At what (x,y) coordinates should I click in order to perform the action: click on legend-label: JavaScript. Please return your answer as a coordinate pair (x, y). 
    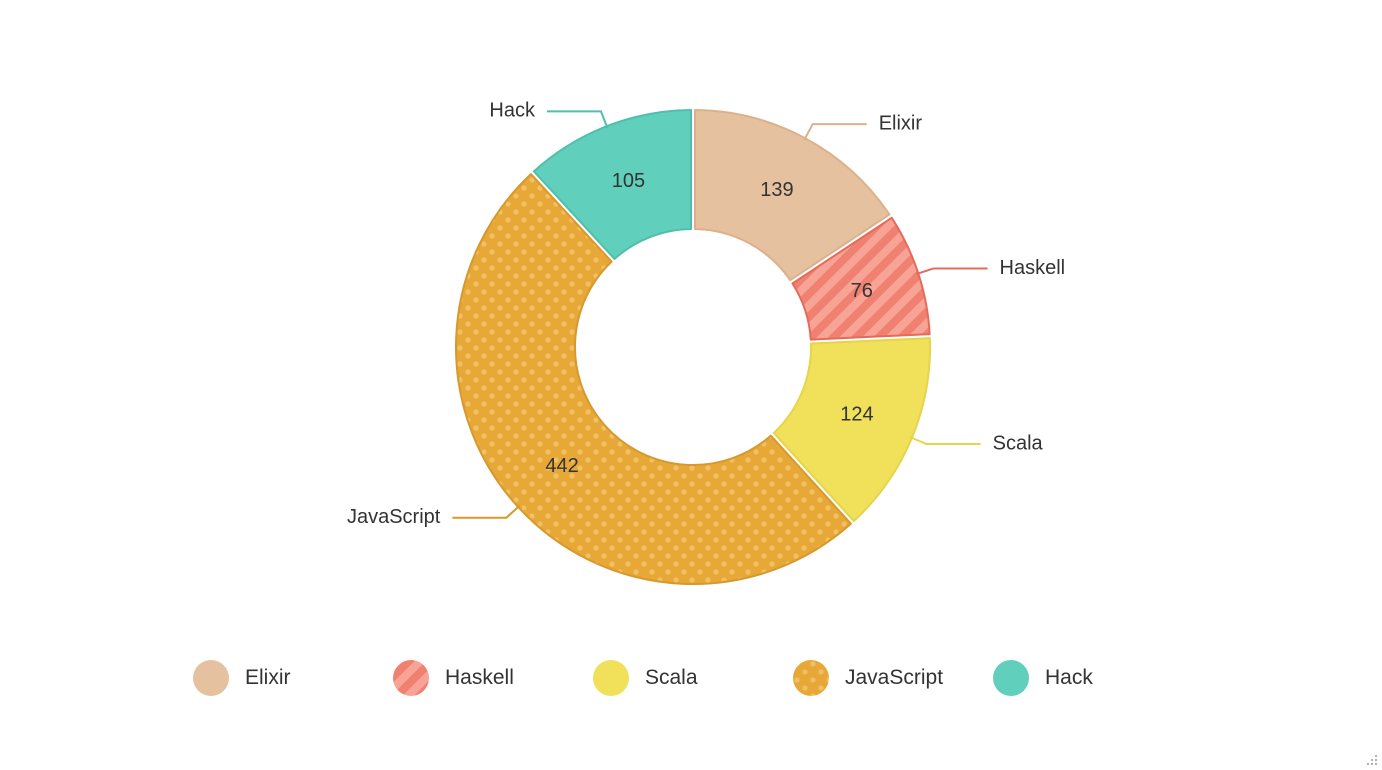
    Looking at the image, I should click on (894, 677).